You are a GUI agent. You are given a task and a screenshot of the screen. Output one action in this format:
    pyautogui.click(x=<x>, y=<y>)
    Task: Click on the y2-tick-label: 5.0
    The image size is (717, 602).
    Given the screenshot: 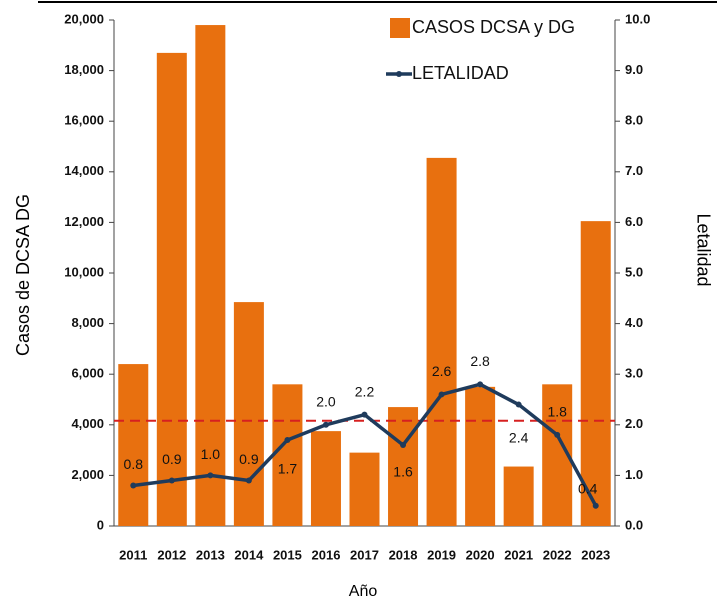 What is the action you would take?
    pyautogui.click(x=634, y=271)
    